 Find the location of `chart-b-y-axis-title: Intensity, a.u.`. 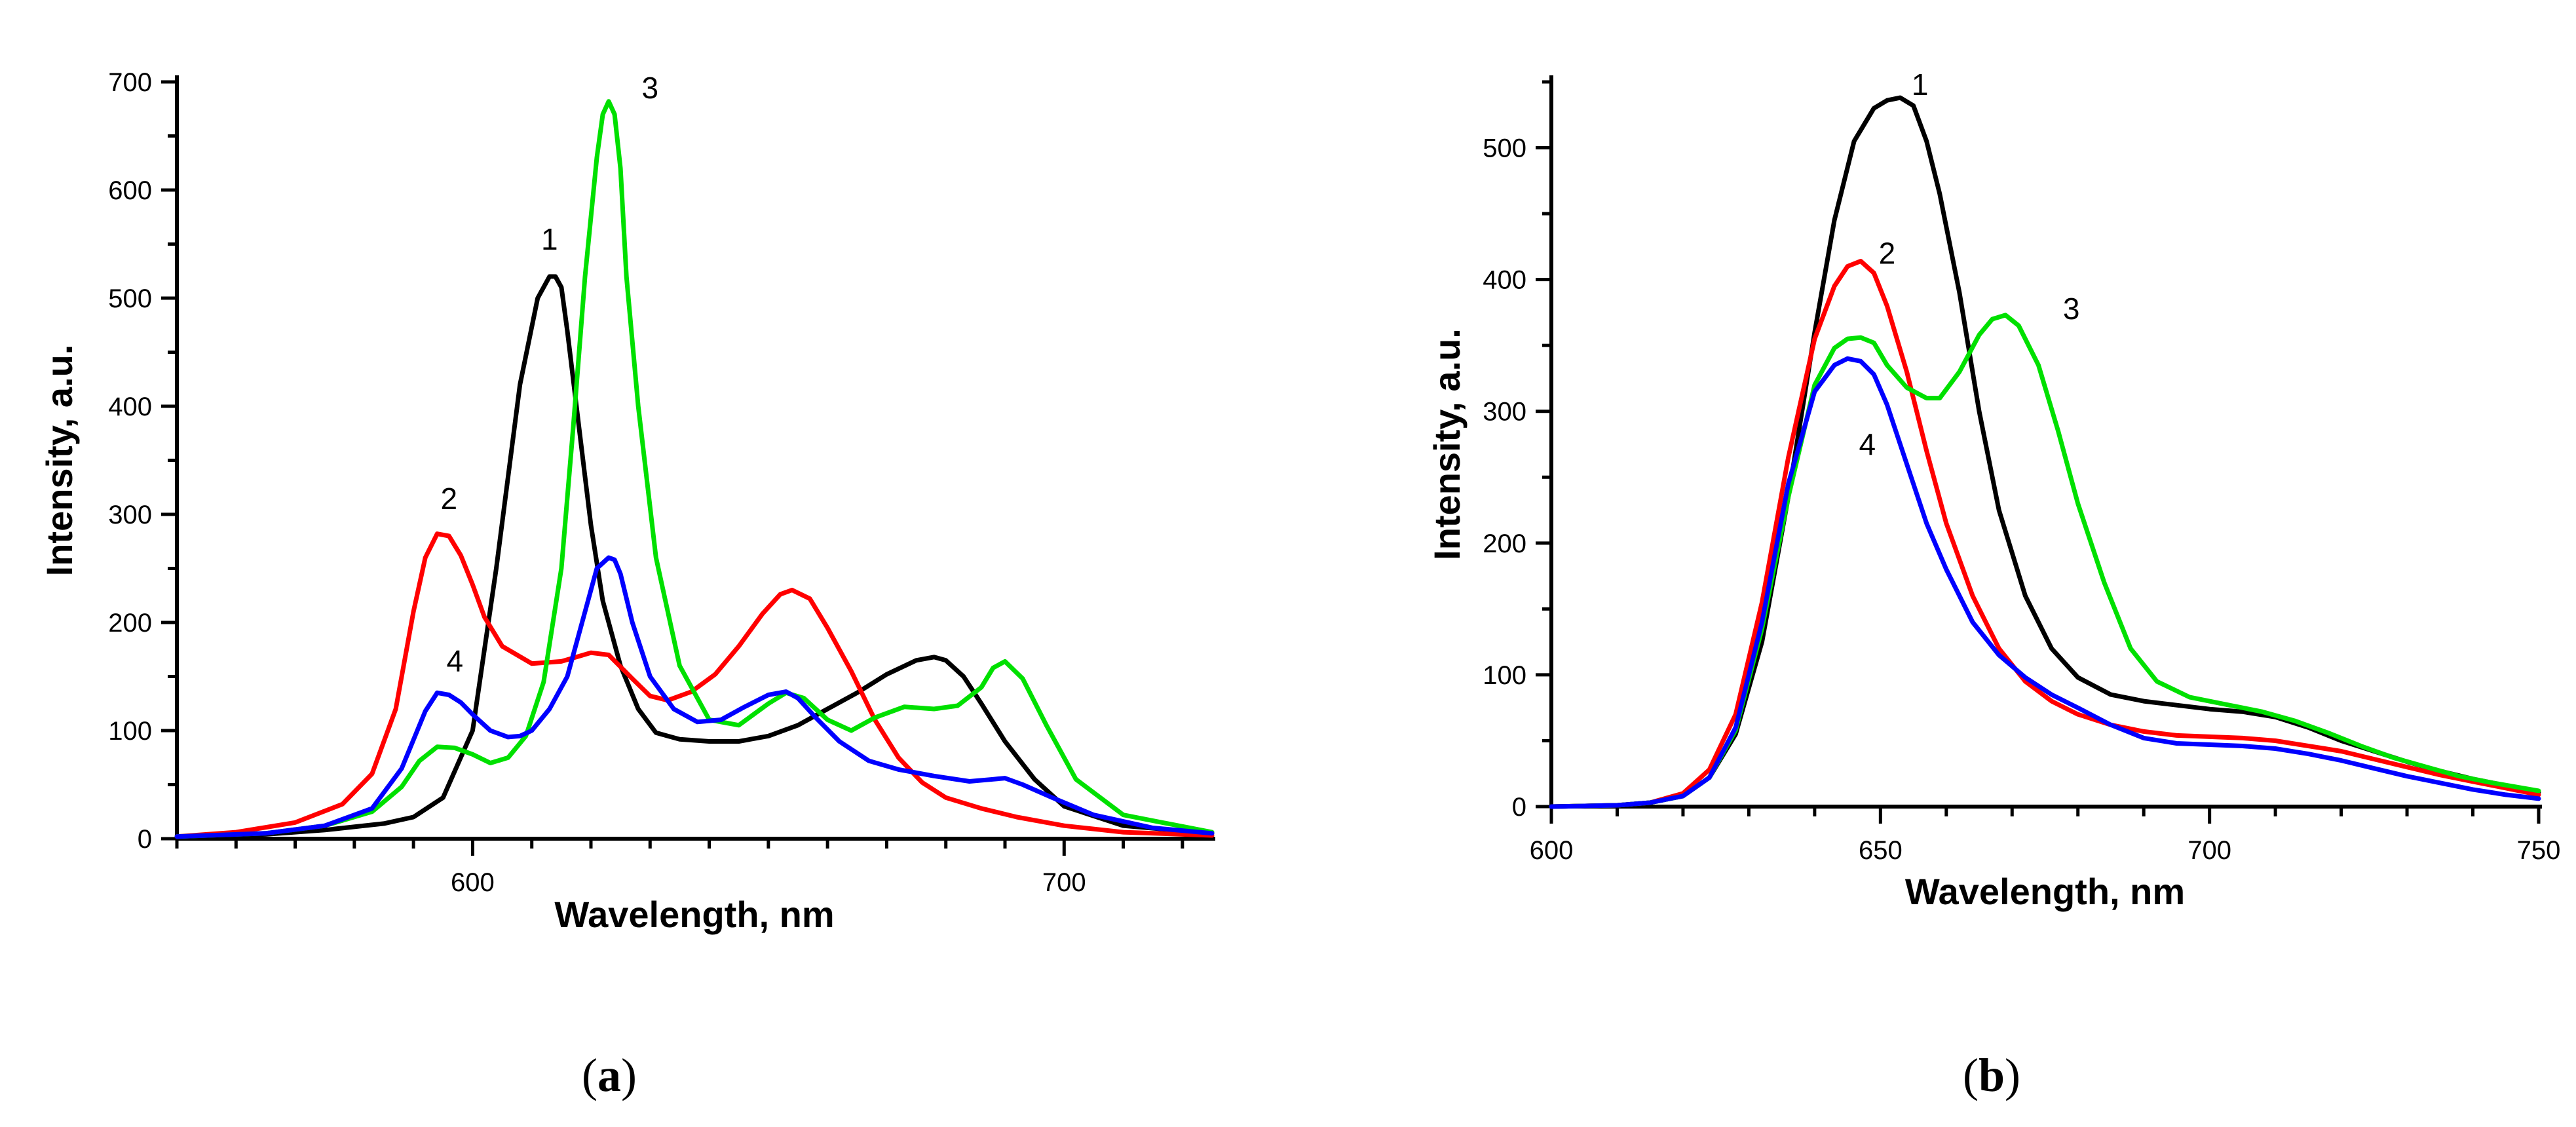

chart-b-y-axis-title: Intensity, a.u. is located at coordinates (1447, 444).